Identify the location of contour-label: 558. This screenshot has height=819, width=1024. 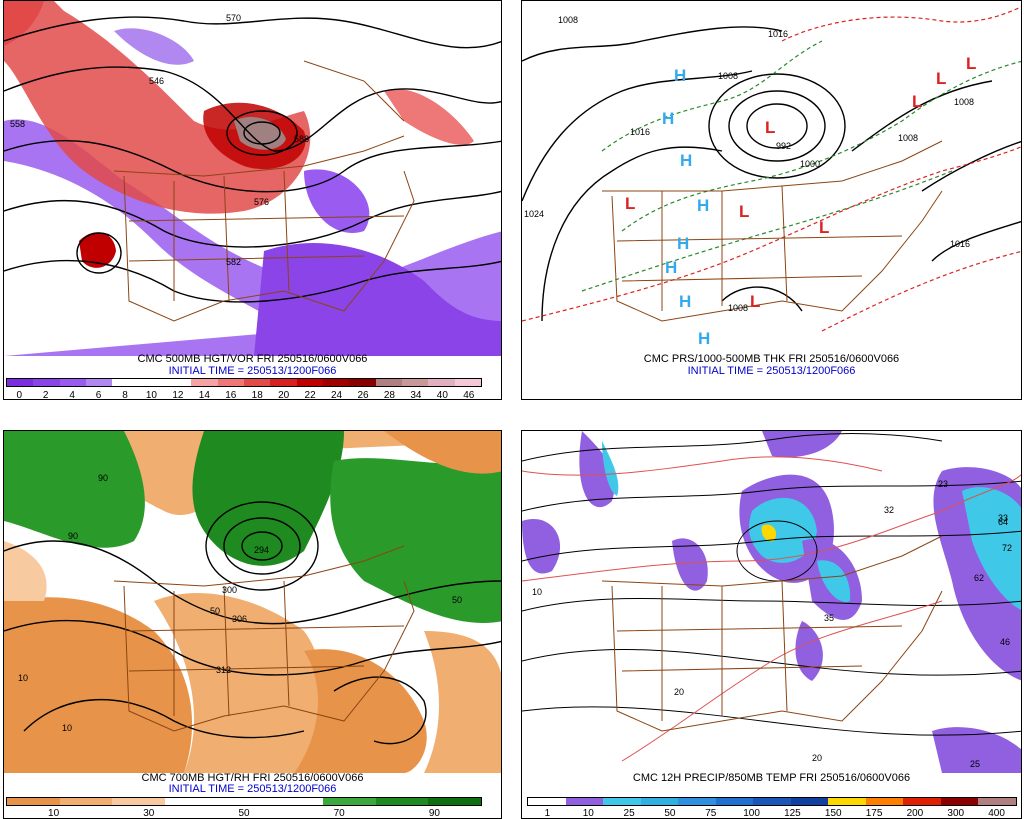
(17, 124).